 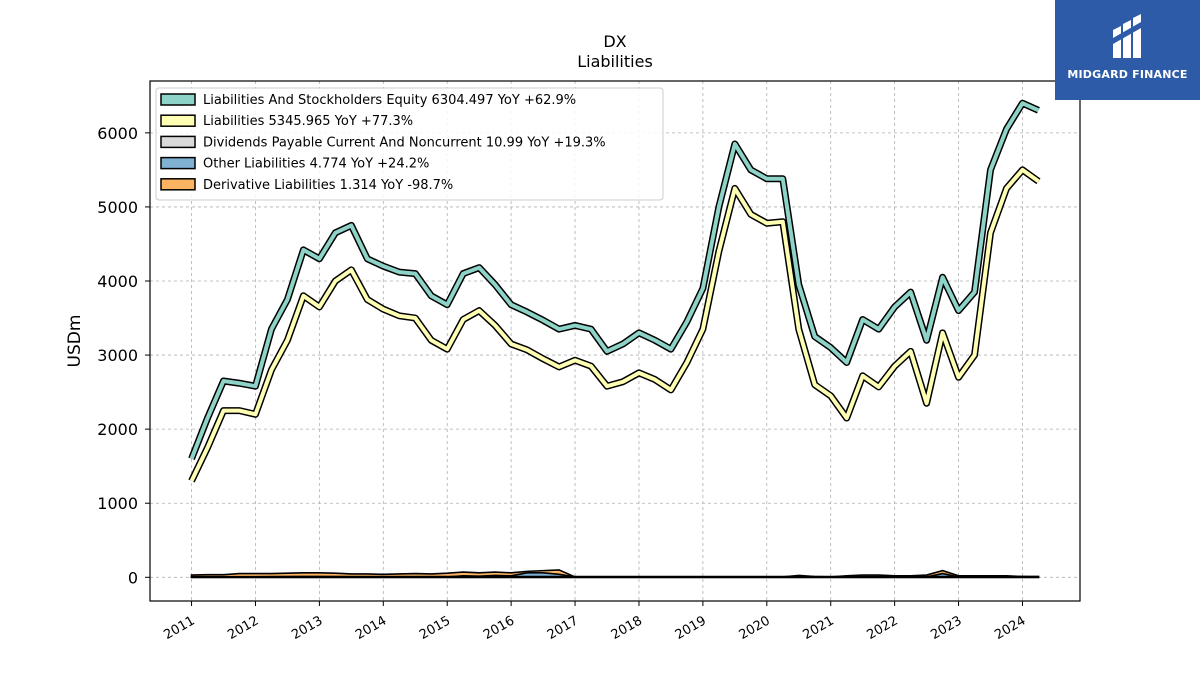 I want to click on y-tick-label: 5000, so click(x=117, y=207).